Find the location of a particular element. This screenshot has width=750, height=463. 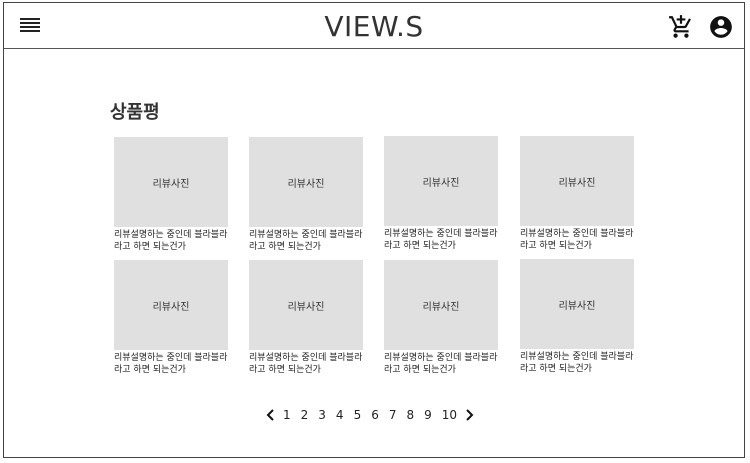

account-circle-icon is located at coordinates (721, 27).